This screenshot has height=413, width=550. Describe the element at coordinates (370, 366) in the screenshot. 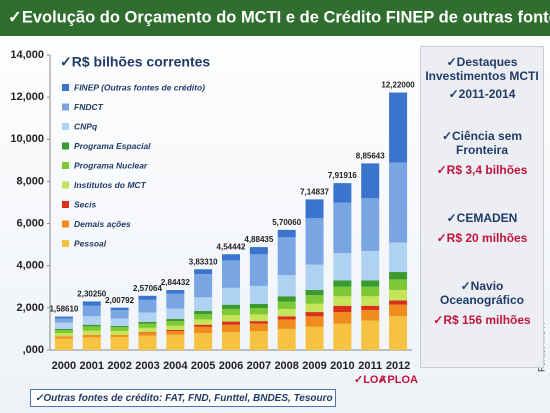

I see `x-tick-label: 2011` at that location.